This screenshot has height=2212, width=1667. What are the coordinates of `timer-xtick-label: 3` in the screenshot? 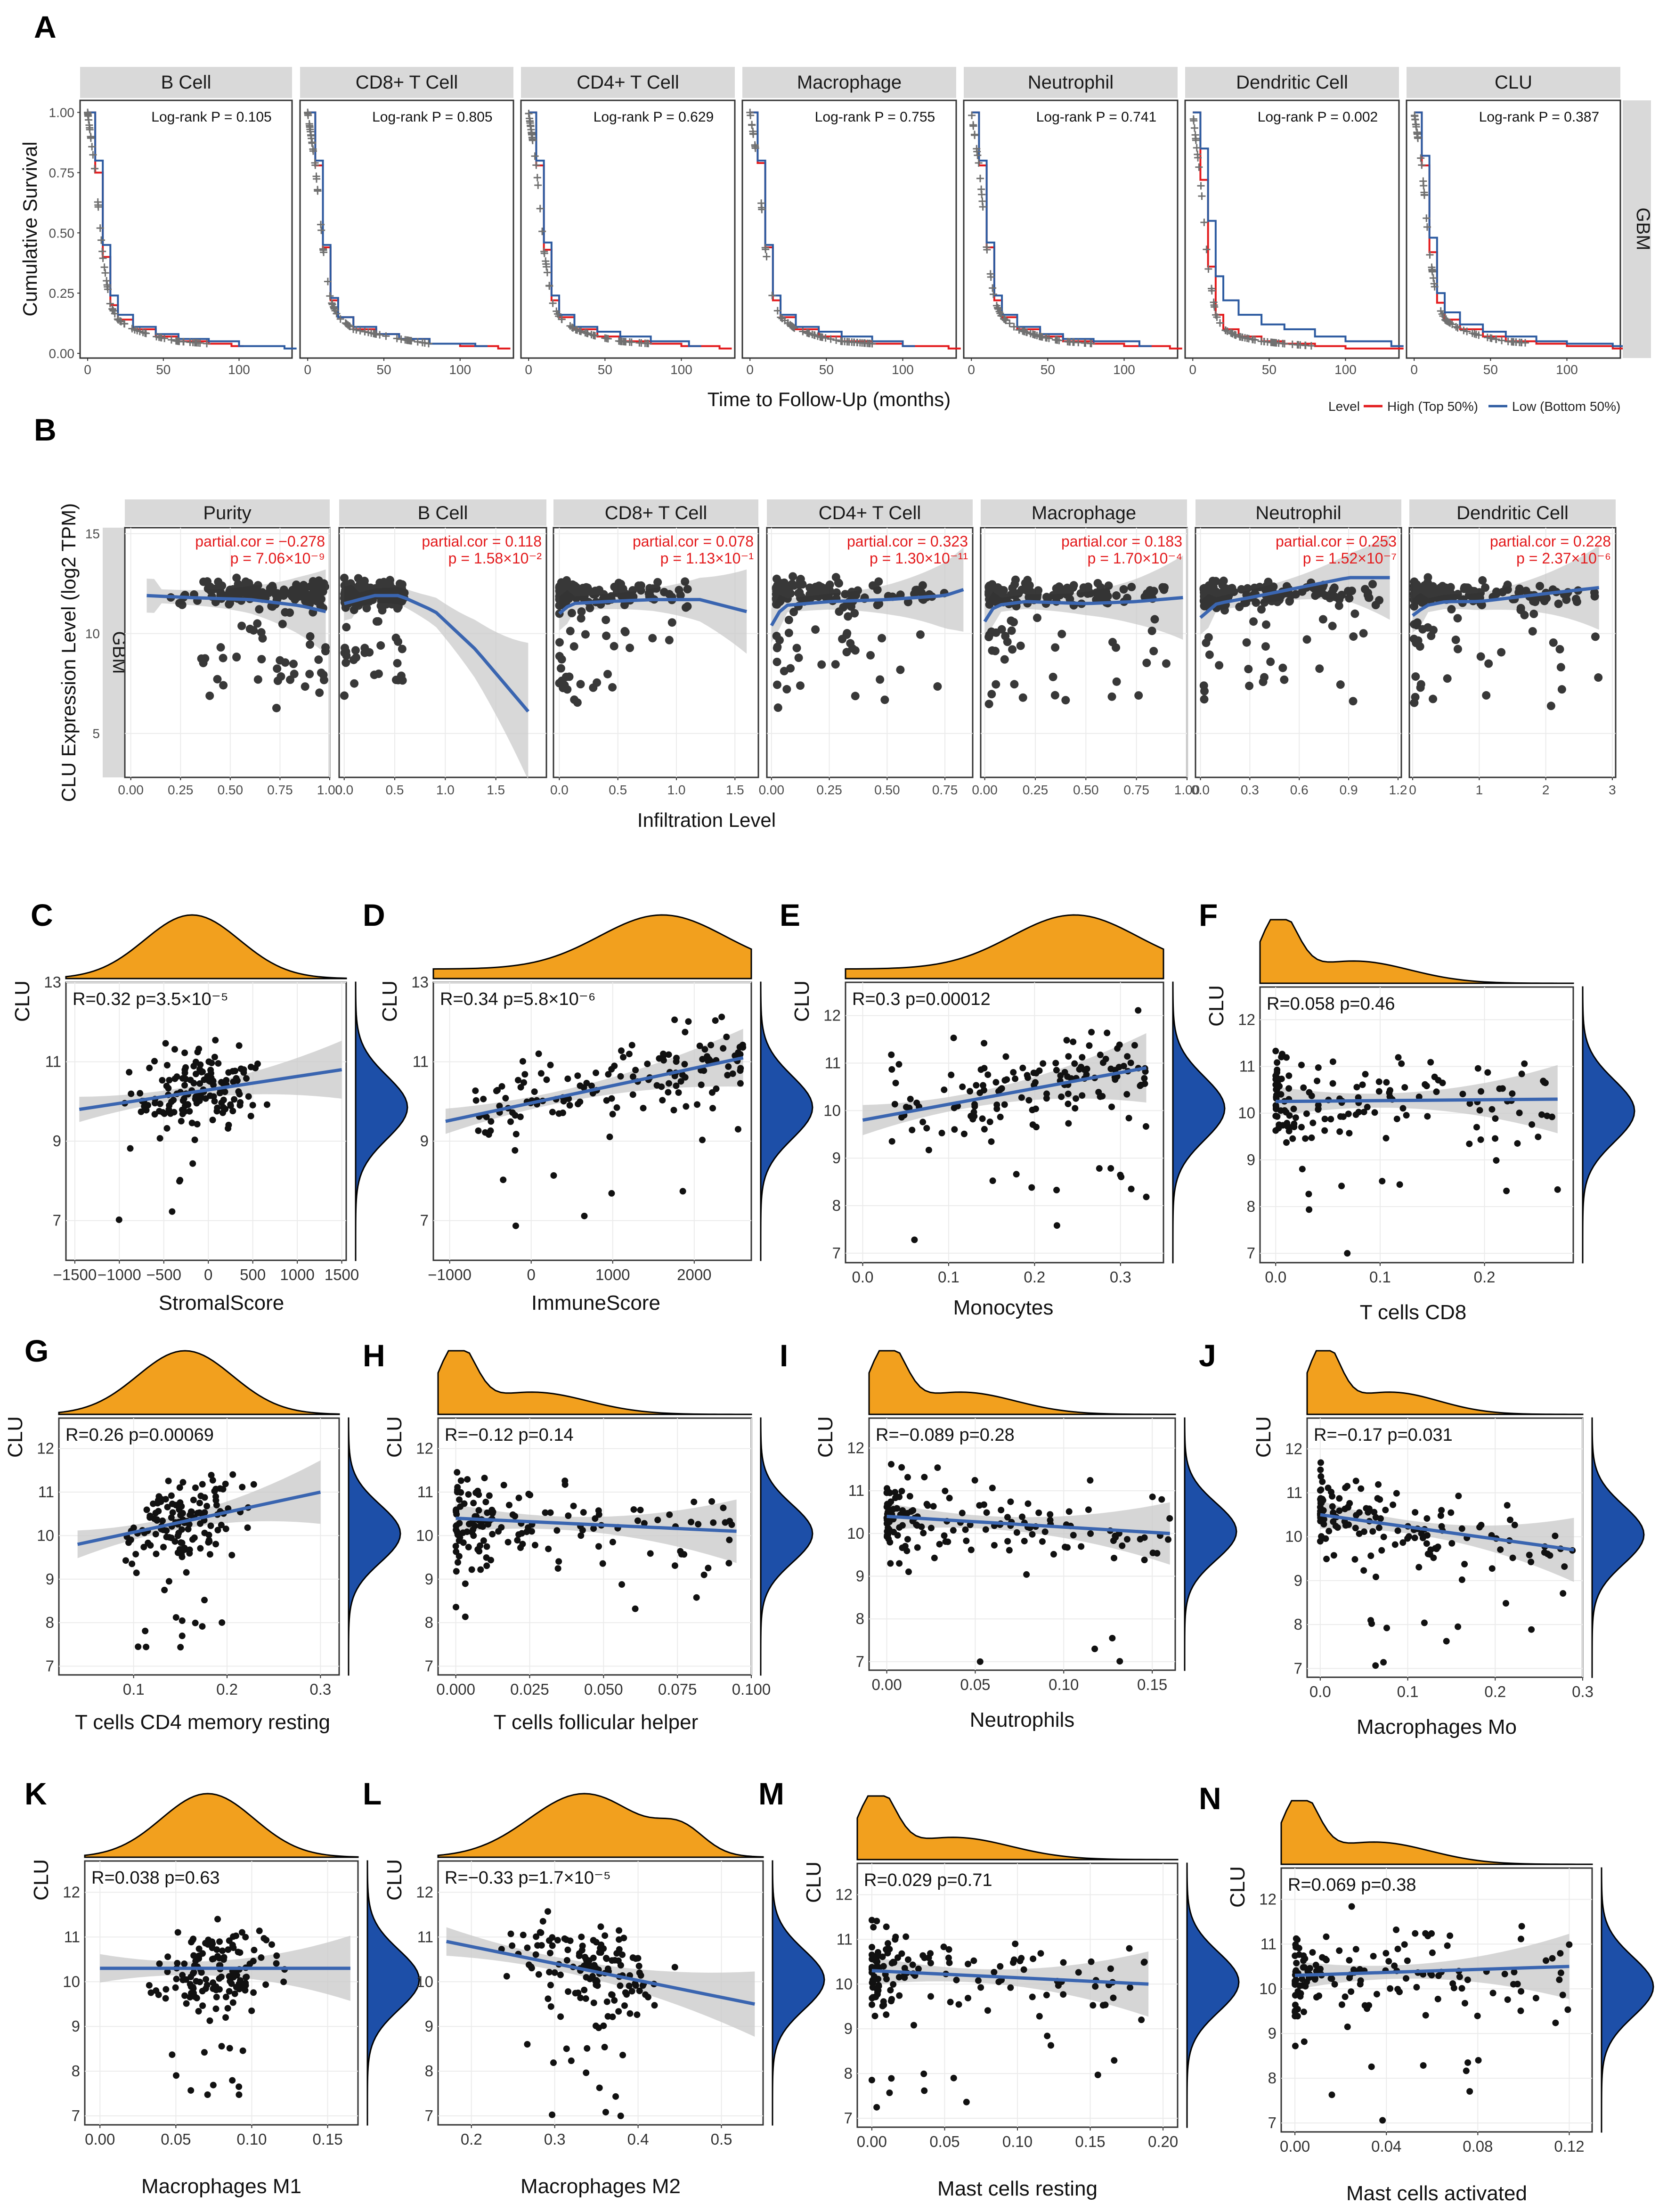 It's located at (1612, 790).